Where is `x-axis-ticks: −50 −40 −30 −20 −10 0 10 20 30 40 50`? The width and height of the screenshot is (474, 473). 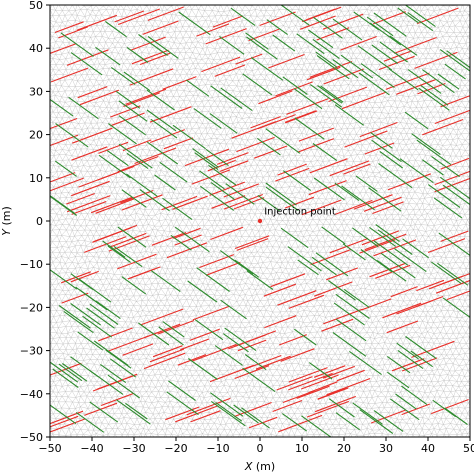 x-axis-ticks: −50 −40 −30 −20 −10 0 10 20 30 40 50 is located at coordinates (256, 446).